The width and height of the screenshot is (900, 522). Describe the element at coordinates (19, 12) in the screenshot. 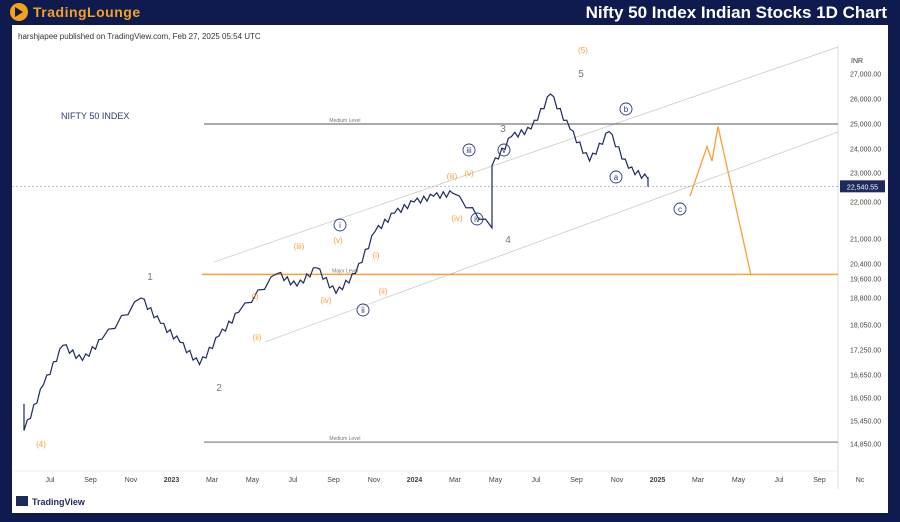

I see `logo-icon` at that location.